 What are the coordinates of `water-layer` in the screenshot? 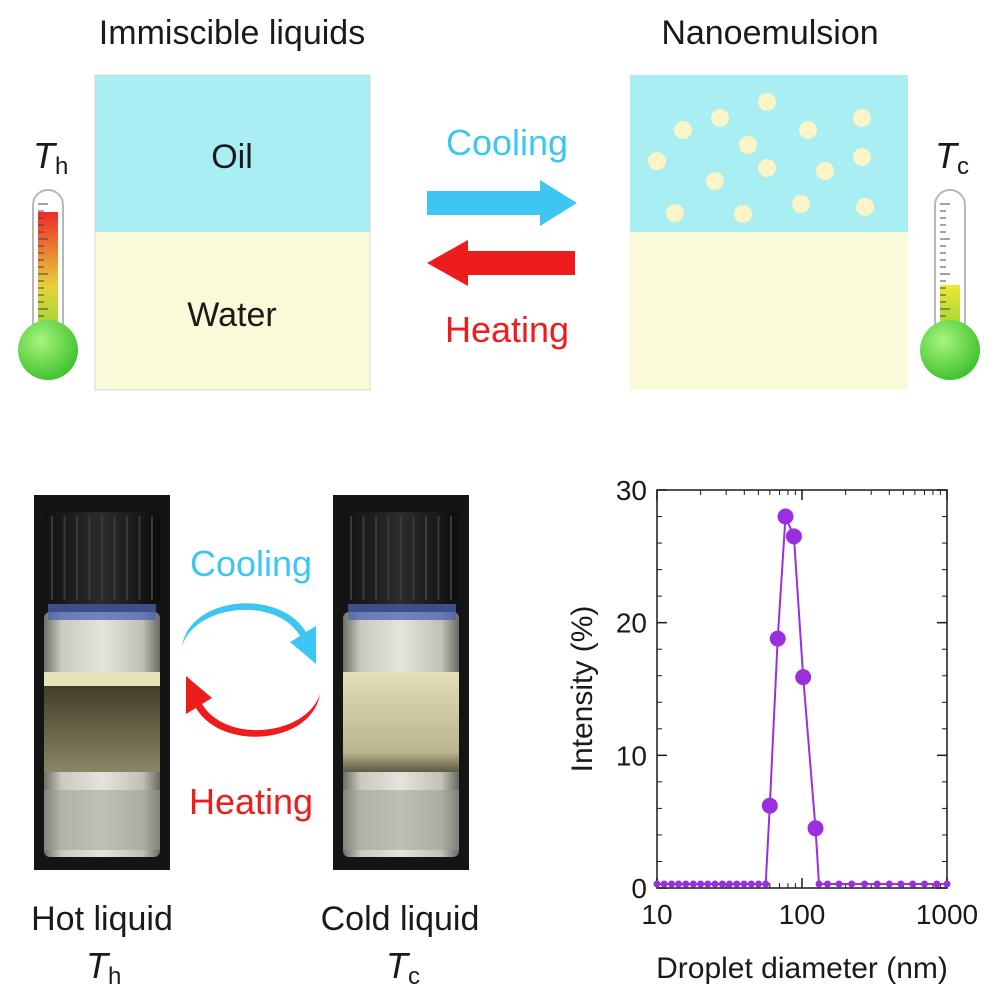 It's located at (232, 311).